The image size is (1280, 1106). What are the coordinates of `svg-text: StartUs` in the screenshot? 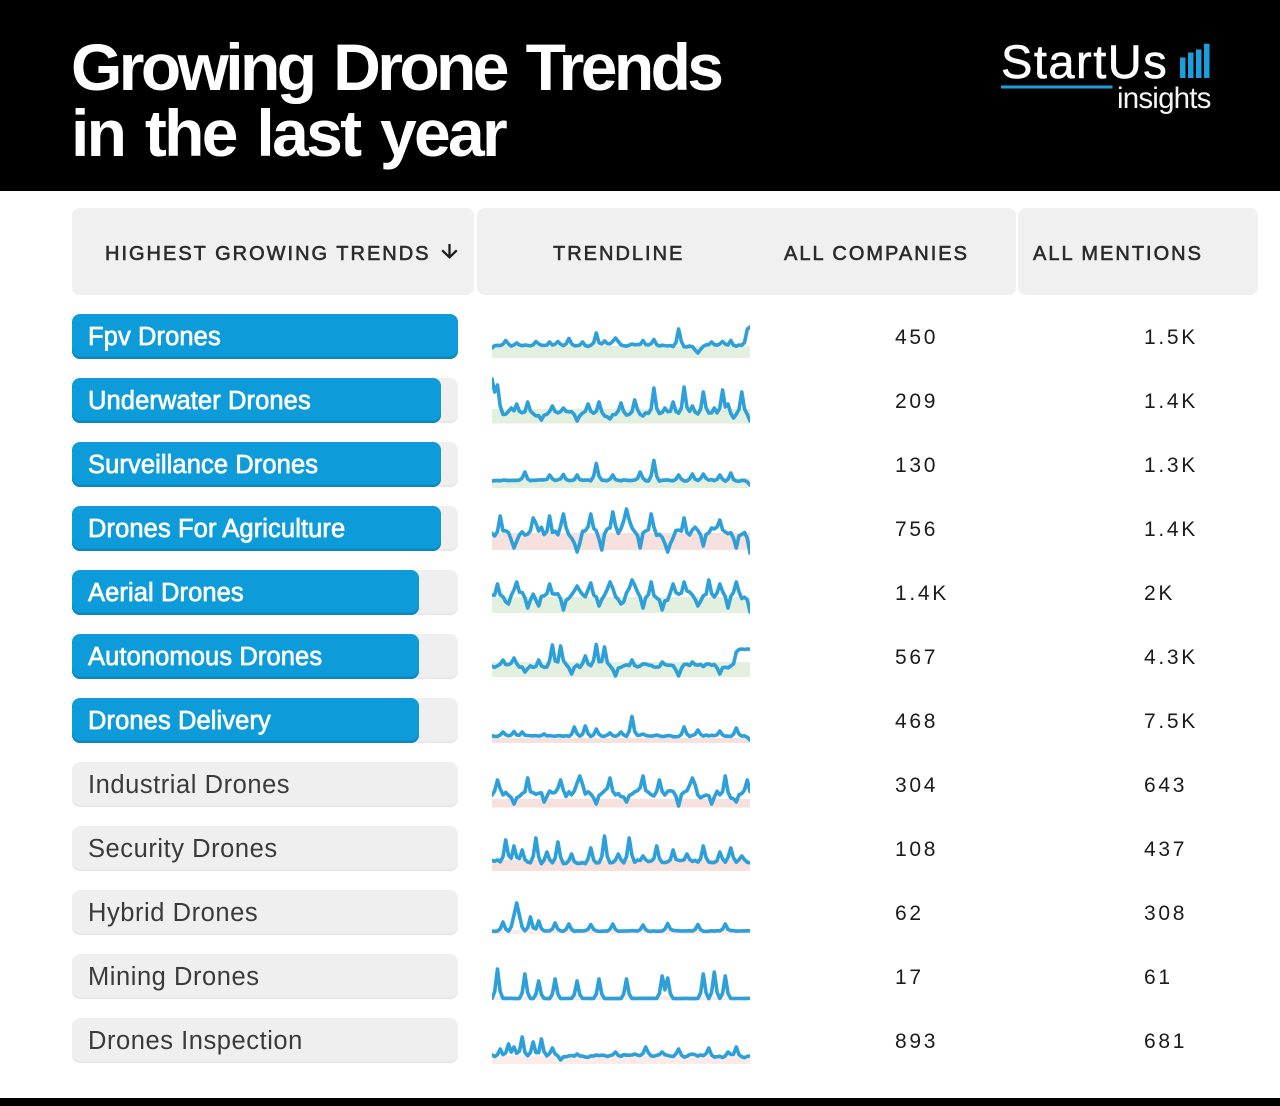 It's located at (1084, 64).